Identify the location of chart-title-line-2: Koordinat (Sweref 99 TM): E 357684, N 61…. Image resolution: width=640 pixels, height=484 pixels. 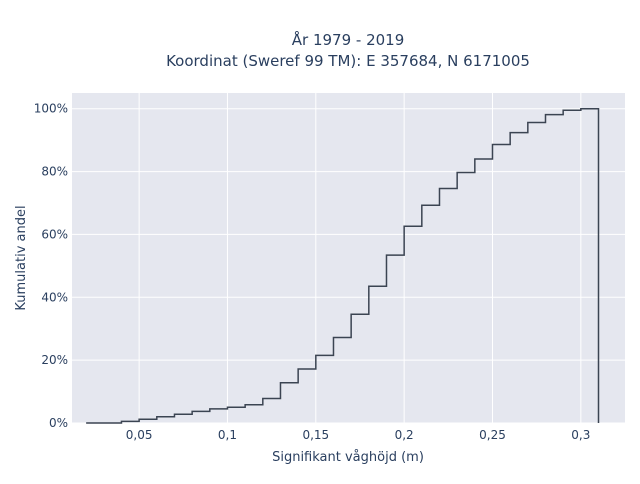
(348, 61).